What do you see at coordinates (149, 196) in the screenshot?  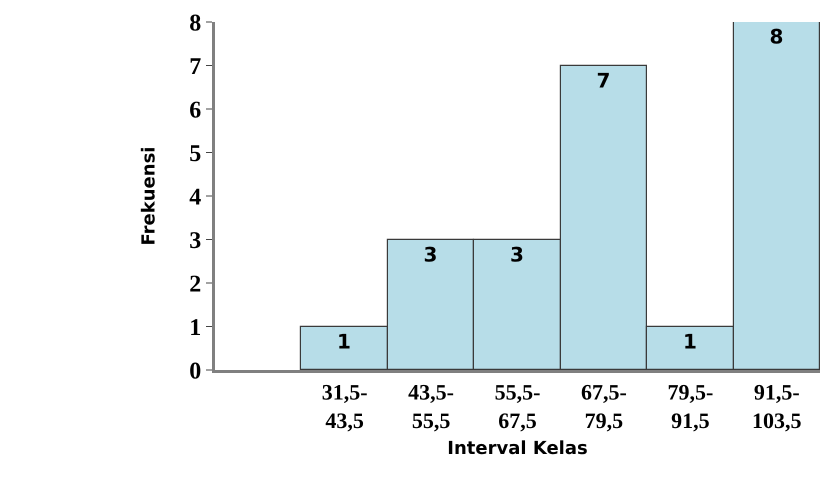 I see `y-axis-title: Frekuensi` at bounding box center [149, 196].